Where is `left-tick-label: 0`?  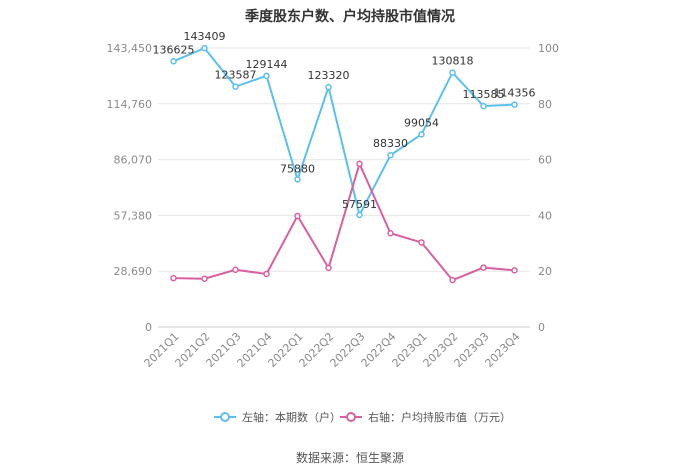 left-tick-label: 0 is located at coordinates (148, 327).